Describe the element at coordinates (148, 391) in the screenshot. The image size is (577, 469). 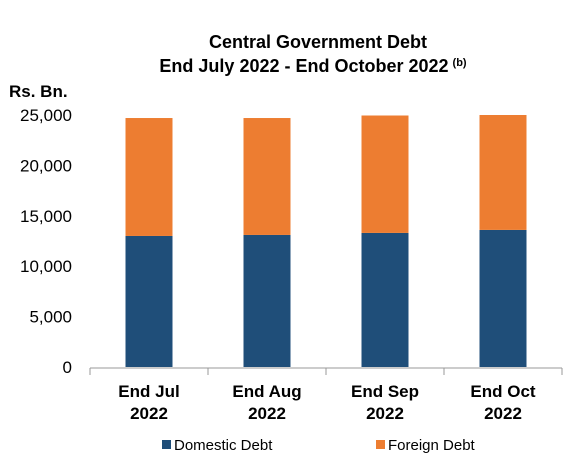
I see `x-category-label: End Jul` at that location.